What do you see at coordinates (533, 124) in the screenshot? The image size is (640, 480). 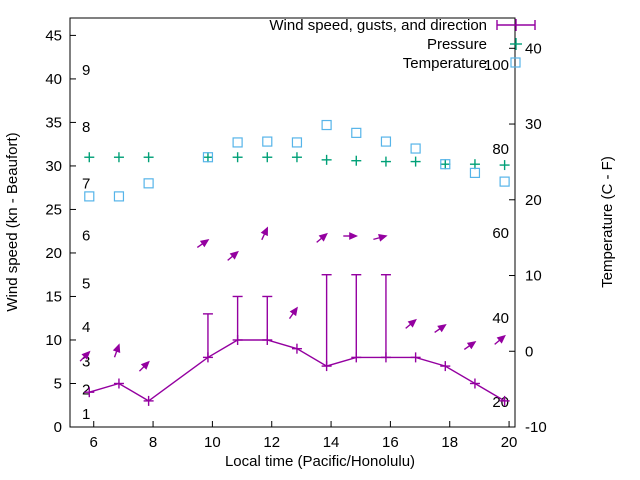 I see `y2-tick-label: 30` at bounding box center [533, 124].